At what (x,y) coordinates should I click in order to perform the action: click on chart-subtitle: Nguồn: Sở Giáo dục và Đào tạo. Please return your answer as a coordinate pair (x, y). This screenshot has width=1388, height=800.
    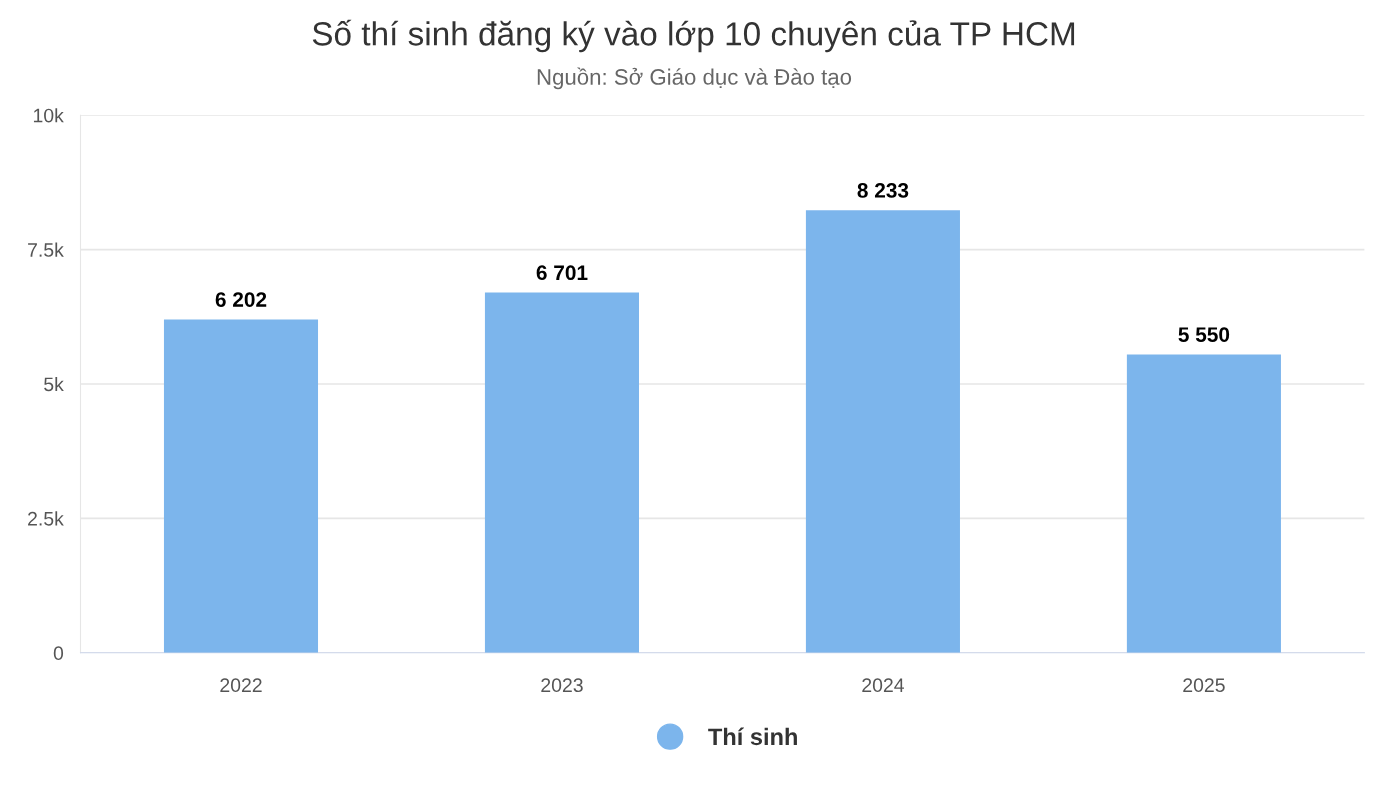
    Looking at the image, I should click on (694, 78).